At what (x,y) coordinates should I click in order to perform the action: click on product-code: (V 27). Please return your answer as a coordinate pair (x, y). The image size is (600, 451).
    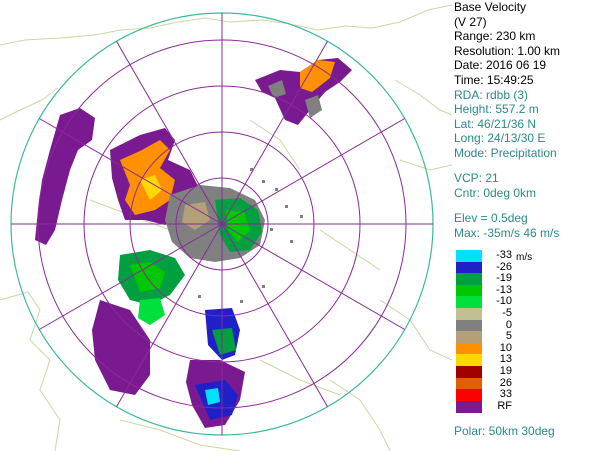
    Looking at the image, I should click on (470, 21).